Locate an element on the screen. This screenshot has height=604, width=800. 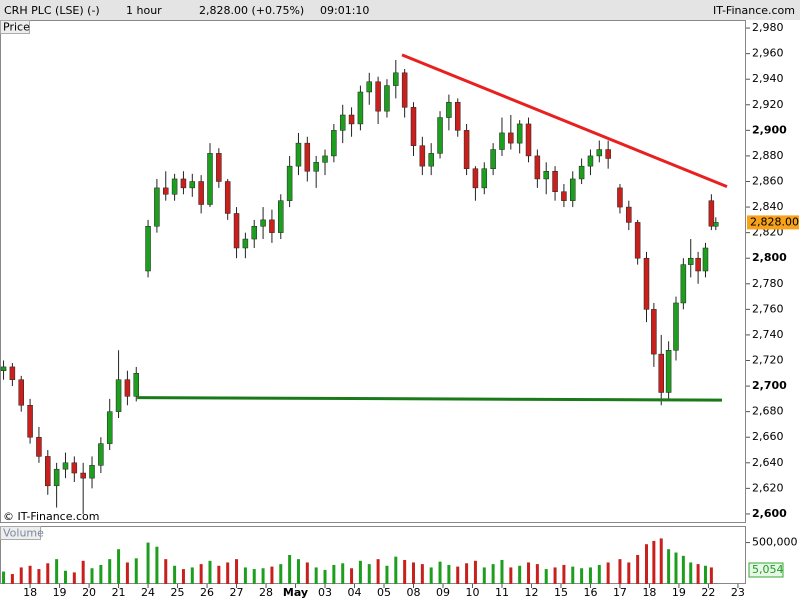
x-tick-label: 22 is located at coordinates (708, 592).